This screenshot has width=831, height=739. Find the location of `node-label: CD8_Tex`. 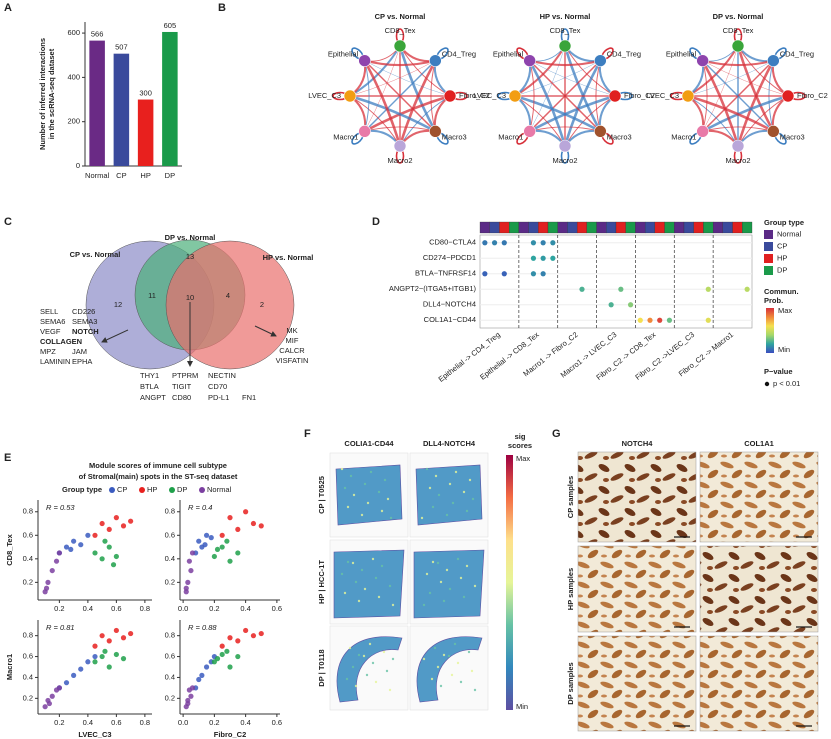

node-label: CD8_Tex is located at coordinates (400, 30).